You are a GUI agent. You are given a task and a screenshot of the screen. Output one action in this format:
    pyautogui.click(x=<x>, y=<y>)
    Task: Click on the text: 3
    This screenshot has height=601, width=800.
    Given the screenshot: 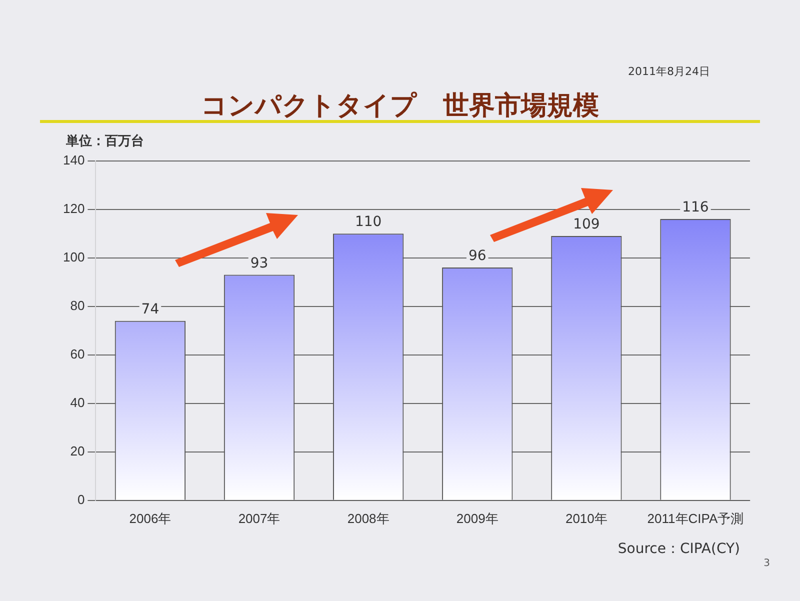 What is the action you would take?
    pyautogui.click(x=767, y=563)
    